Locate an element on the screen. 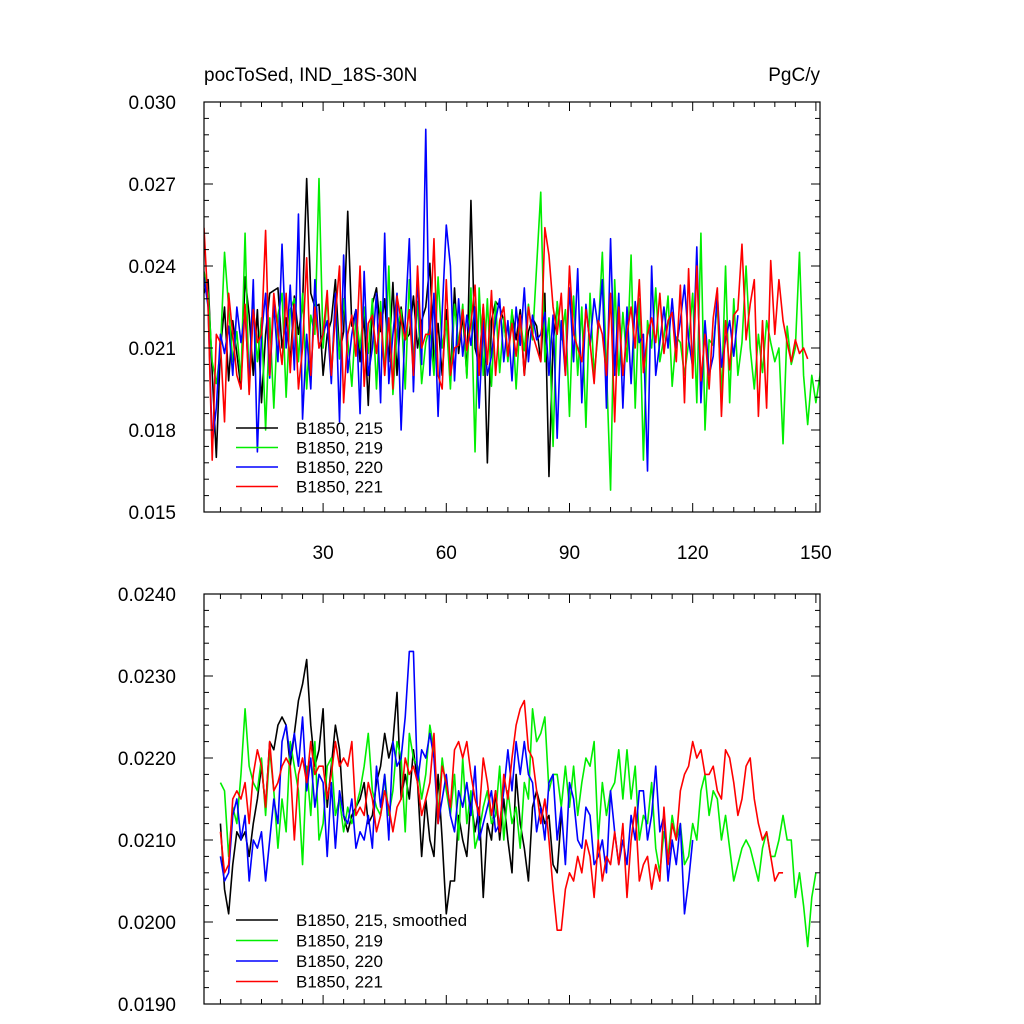 The height and width of the screenshot is (1024, 1024). top-legend-label-1: B1850, 215 is located at coordinates (339, 428).